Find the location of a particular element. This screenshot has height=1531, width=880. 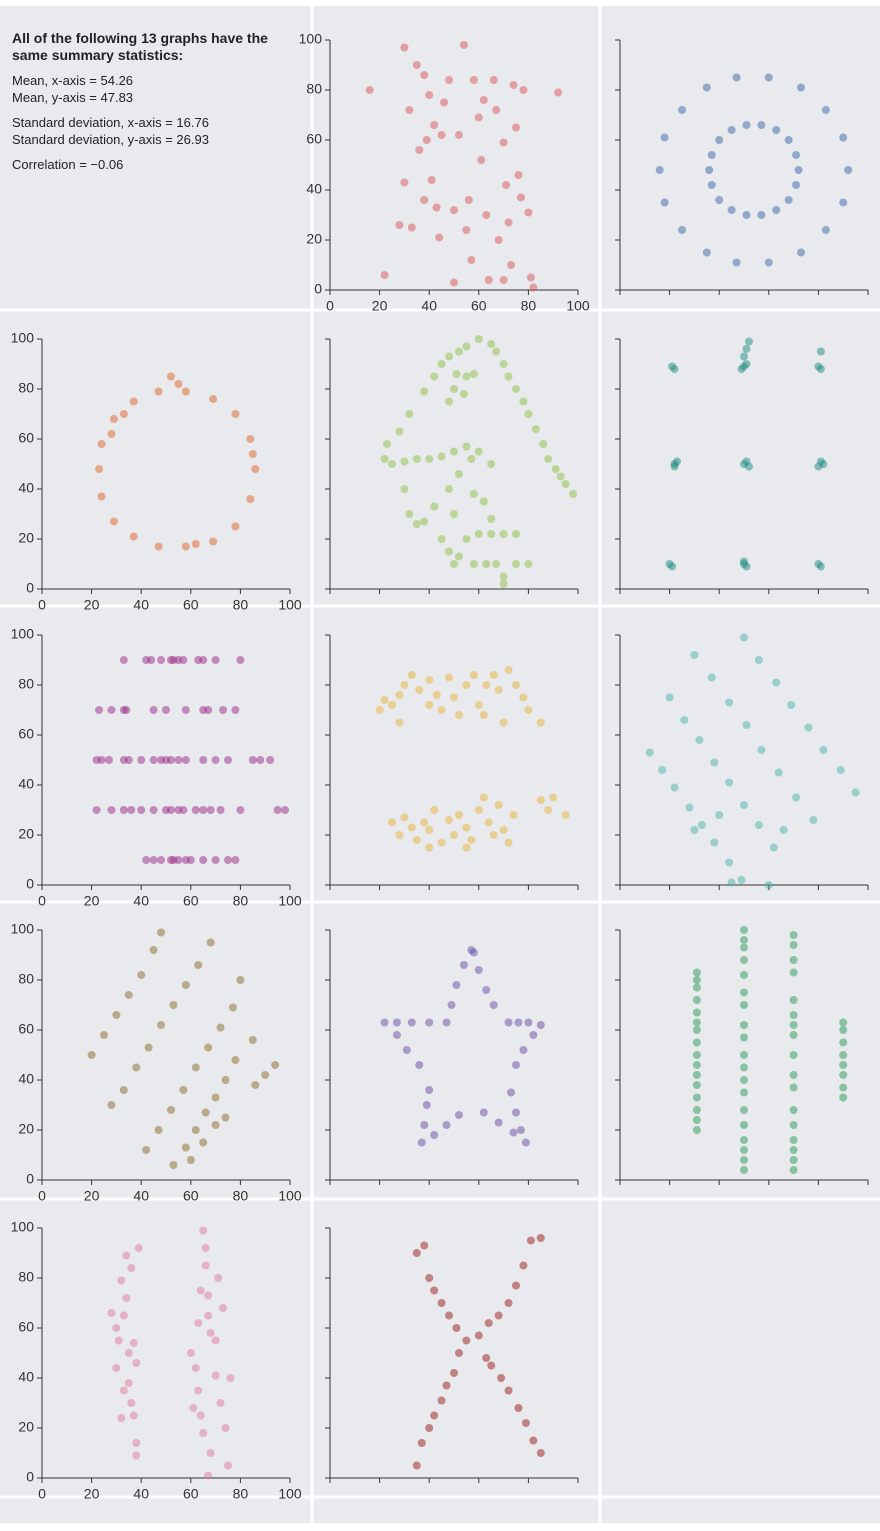

y-tick-label: 60 is located at coordinates (26, 1029).